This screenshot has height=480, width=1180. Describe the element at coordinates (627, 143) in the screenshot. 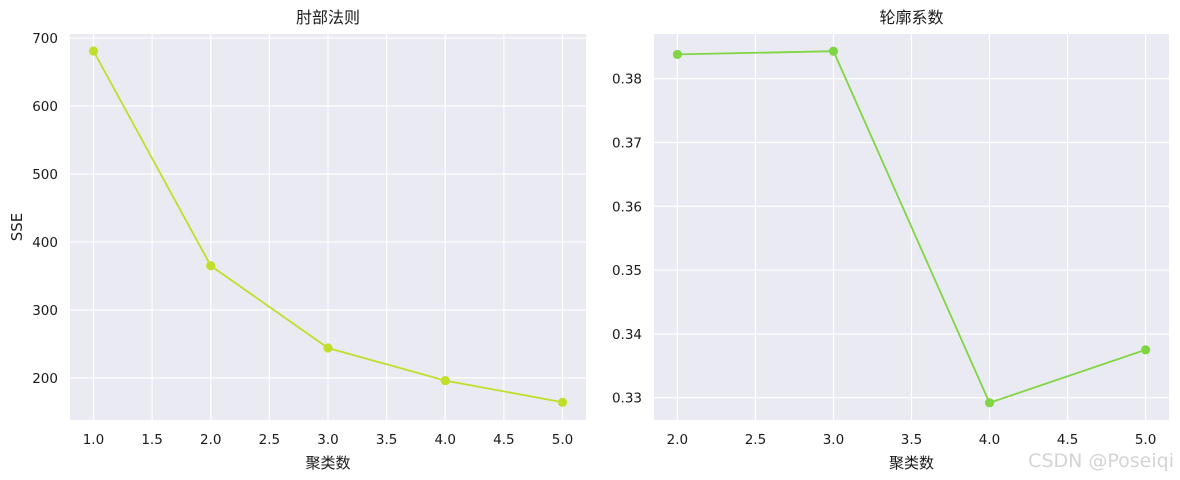

I see `y-tick-label: 0.37` at that location.